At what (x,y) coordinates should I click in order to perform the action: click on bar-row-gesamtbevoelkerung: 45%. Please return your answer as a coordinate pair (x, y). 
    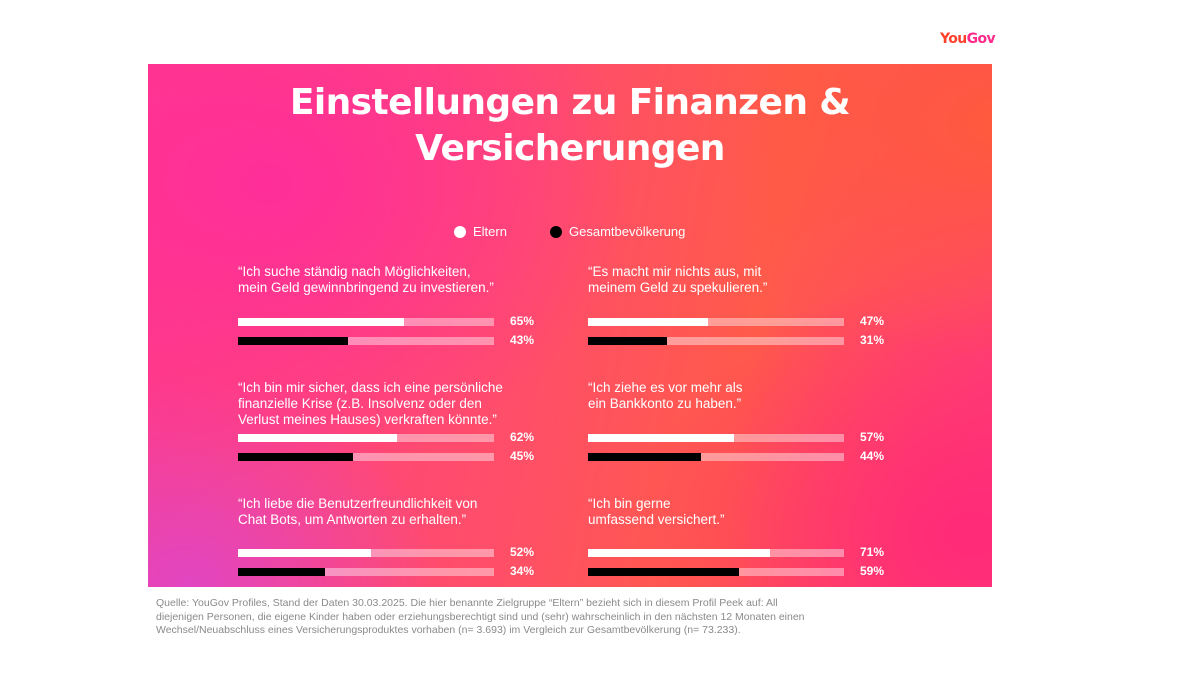
    Looking at the image, I should click on (388, 456).